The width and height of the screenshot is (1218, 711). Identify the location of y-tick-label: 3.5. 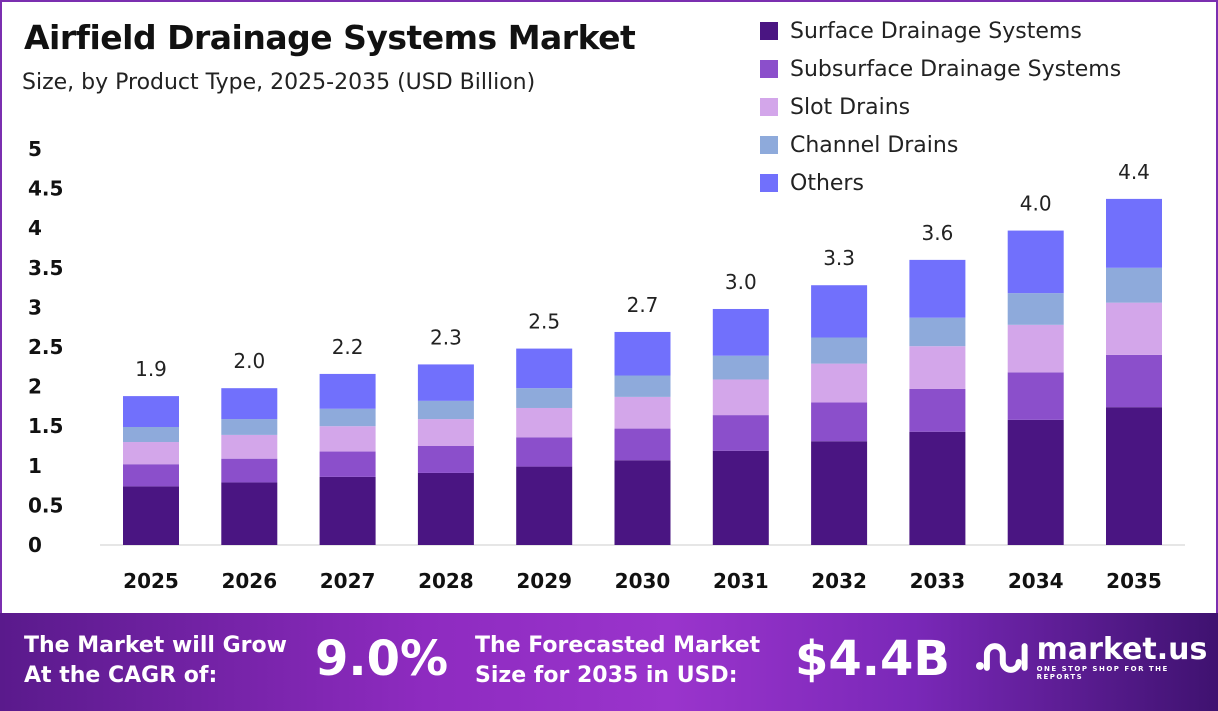
(45, 268).